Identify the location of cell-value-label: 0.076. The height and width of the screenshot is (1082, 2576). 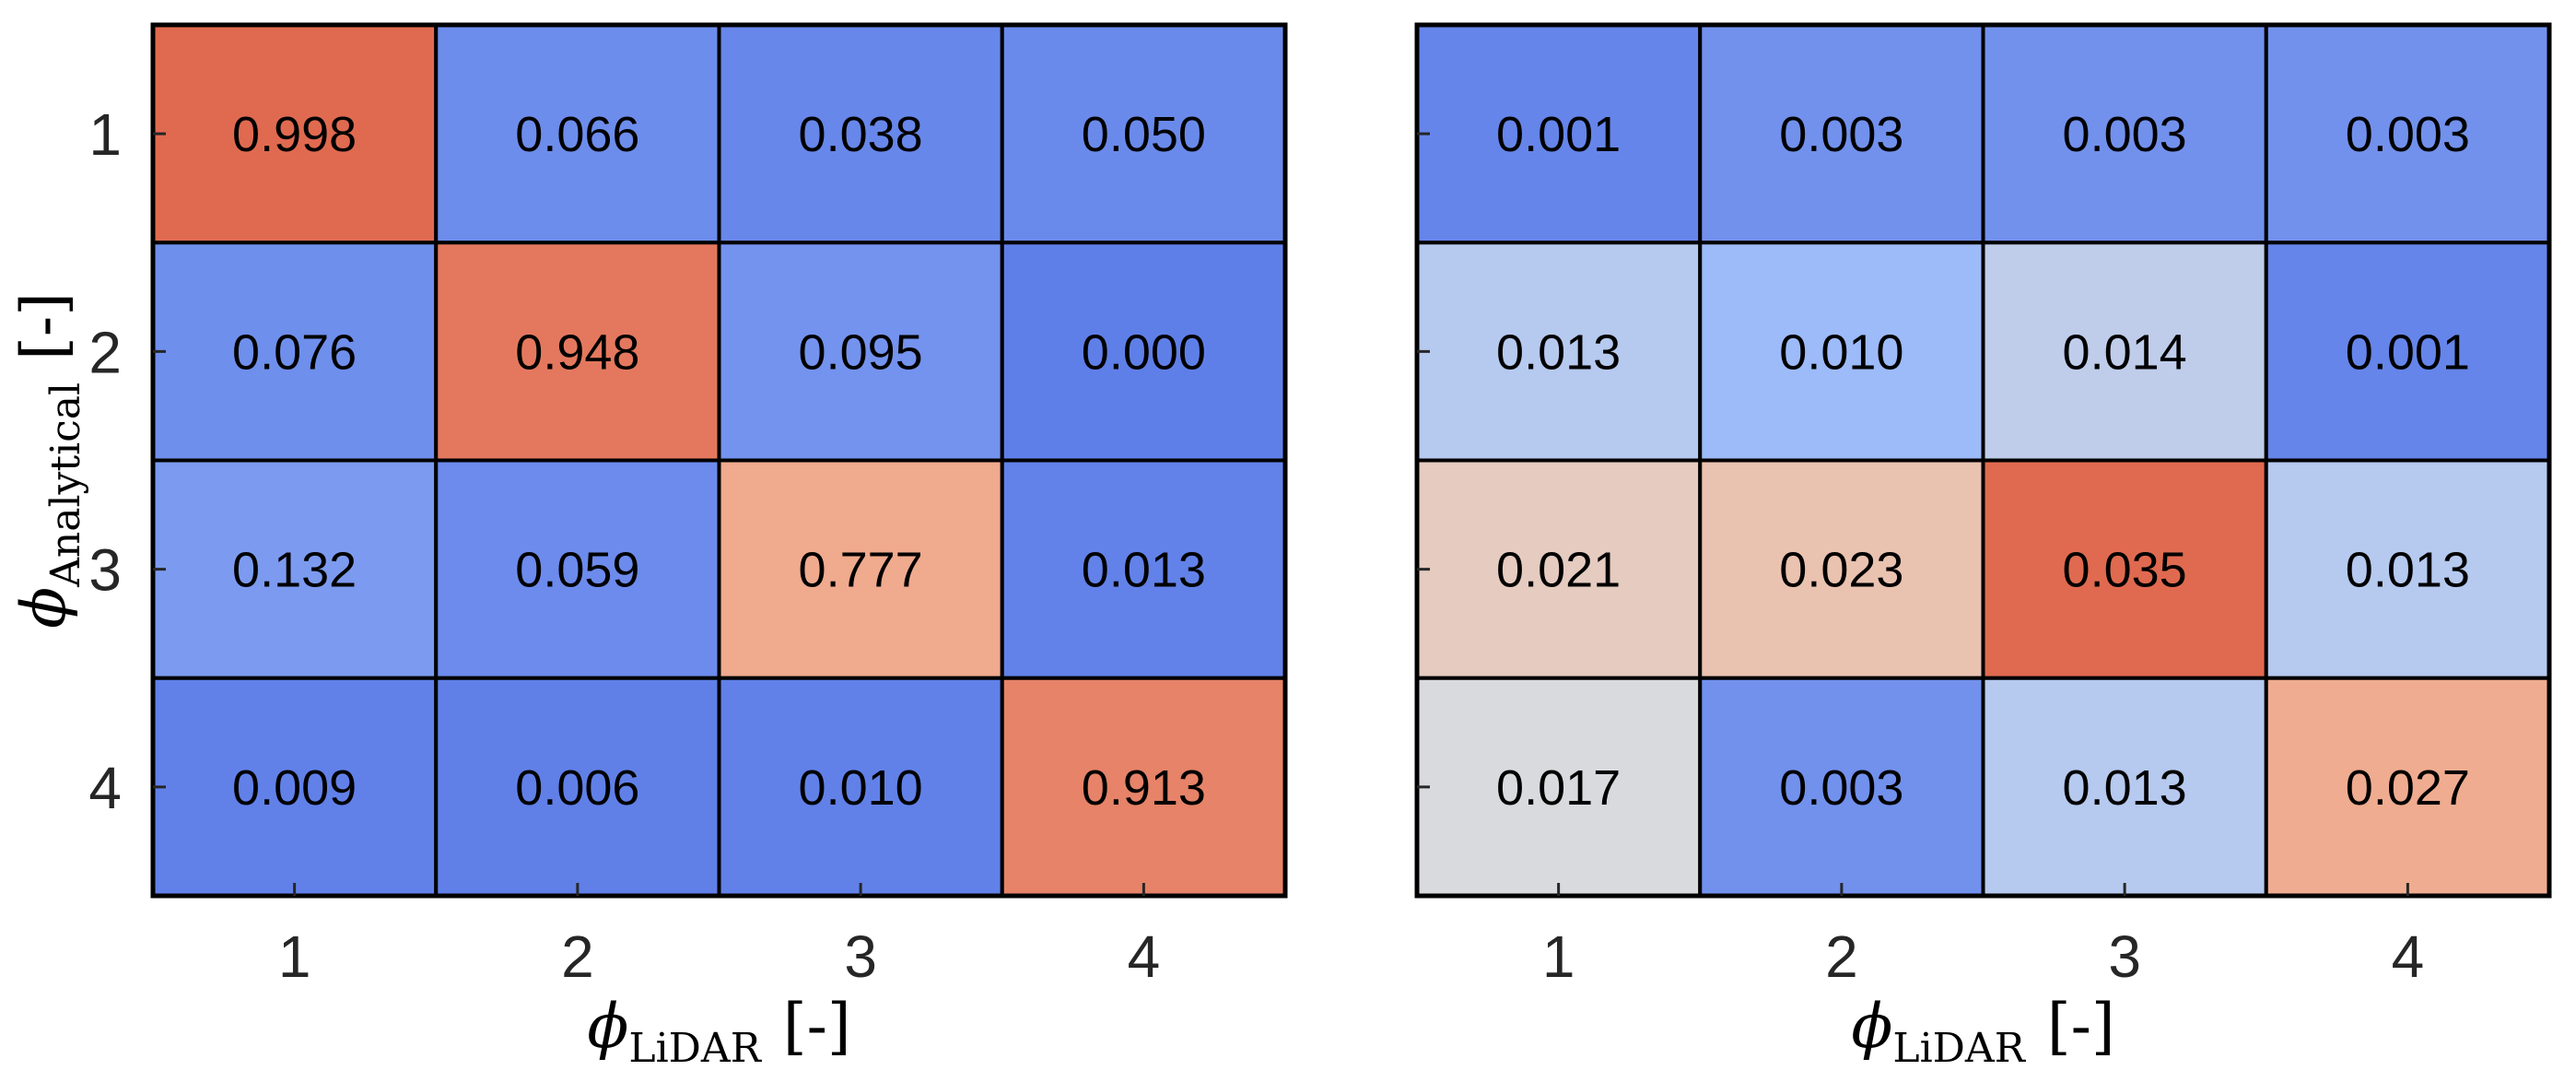
(294, 352).